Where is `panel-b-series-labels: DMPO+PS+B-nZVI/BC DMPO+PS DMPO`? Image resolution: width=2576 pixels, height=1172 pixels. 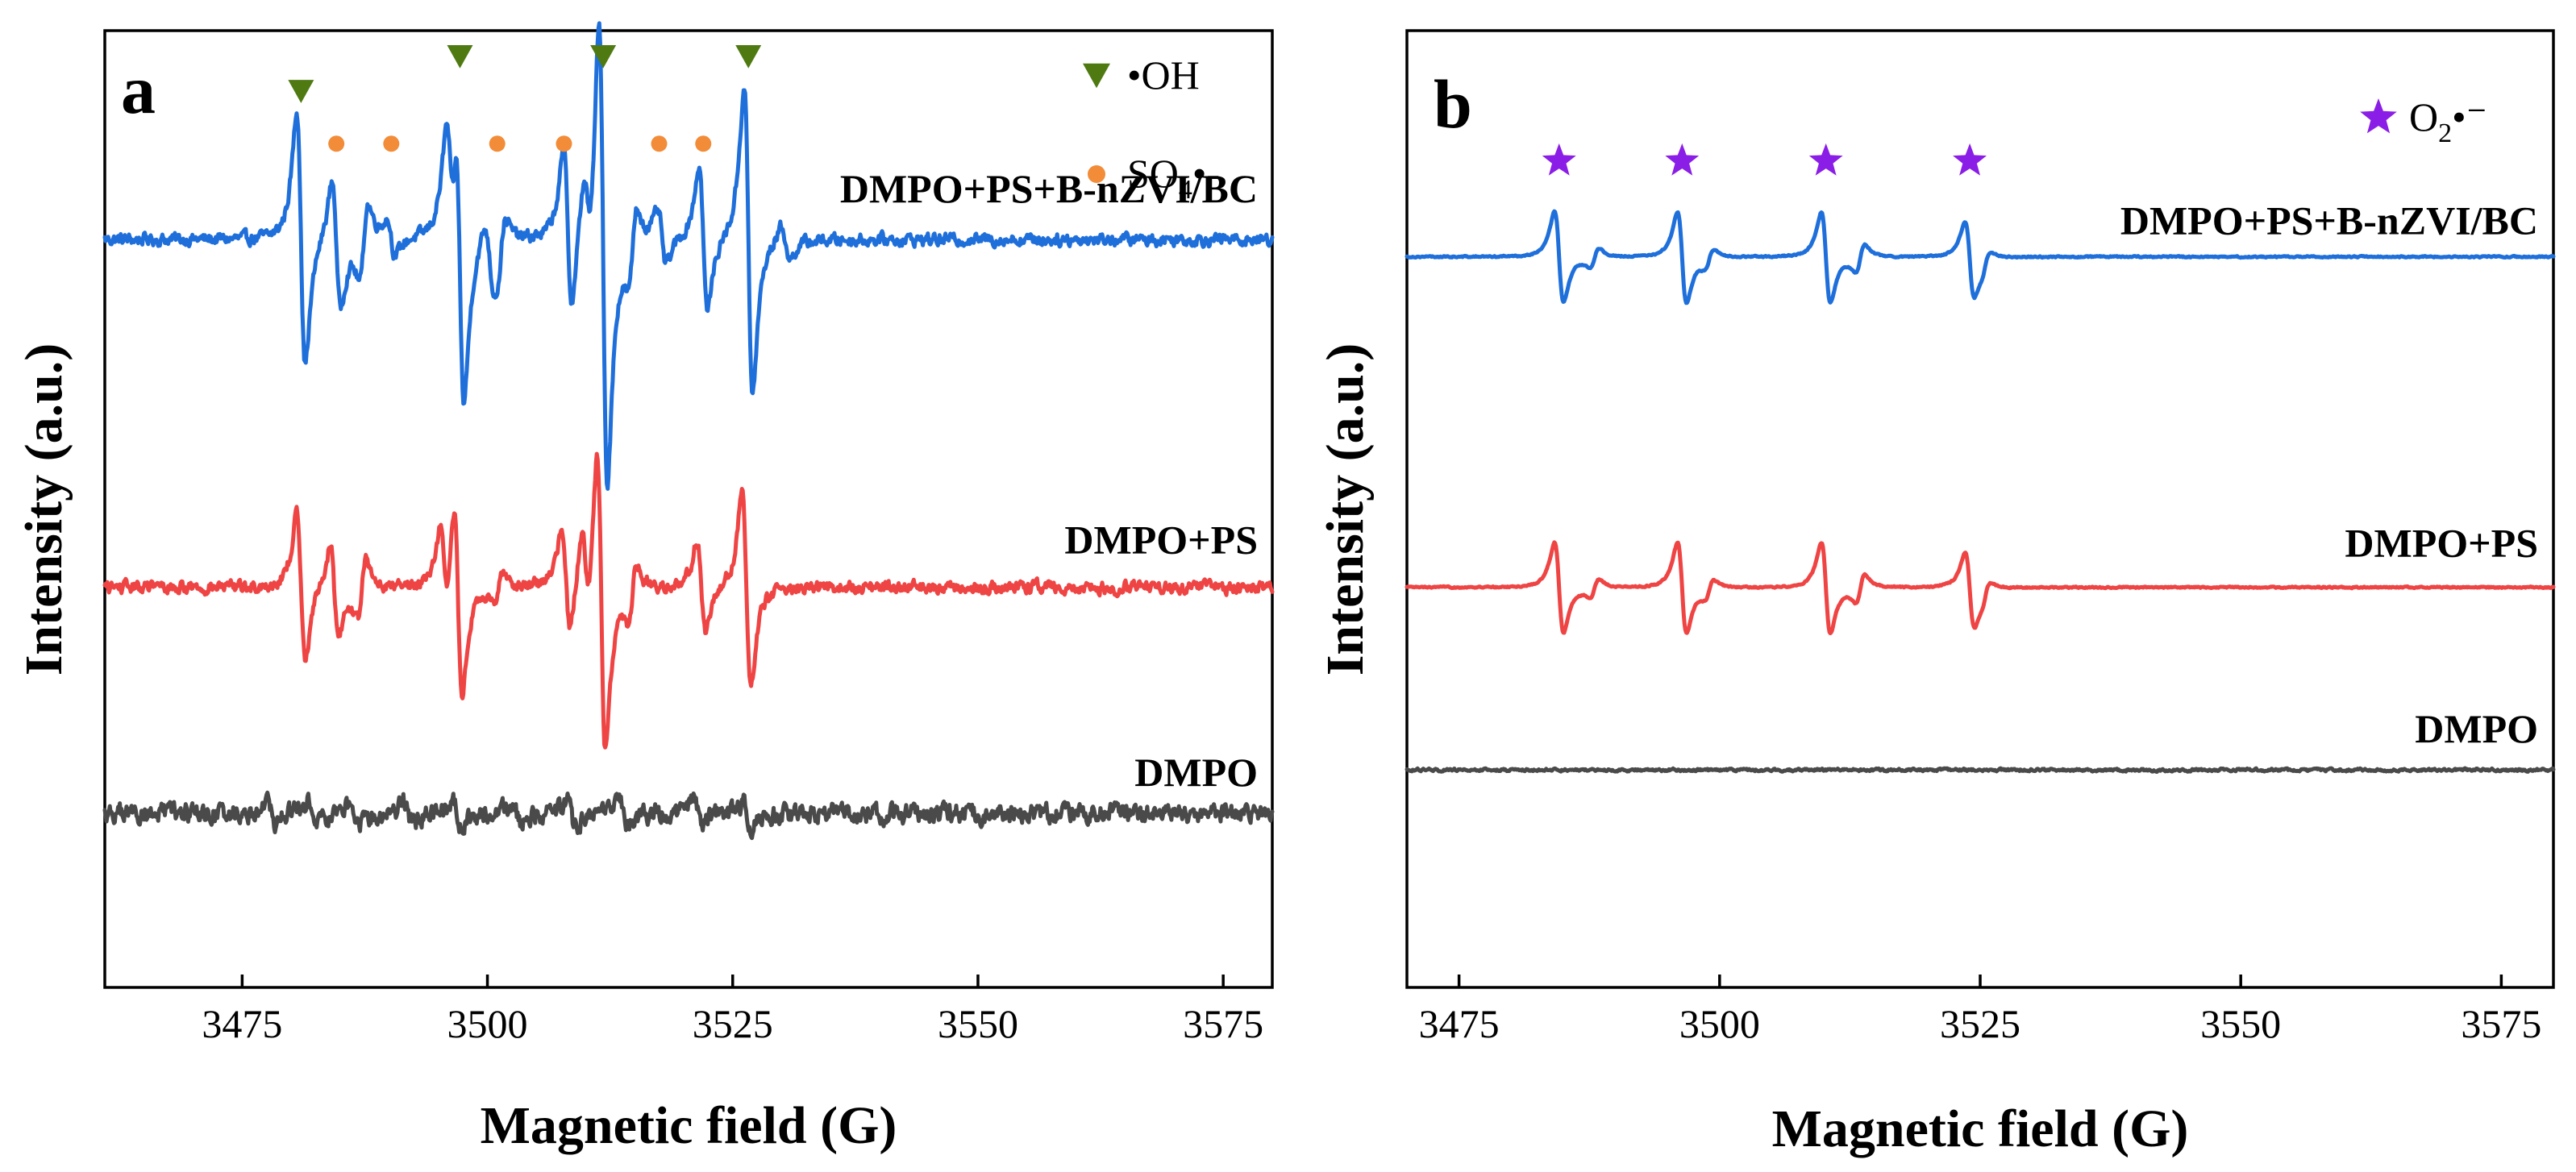
panel-b-series-labels: DMPO+PS+B-nZVI/BC DMPO+PS DMPO is located at coordinates (2329, 475).